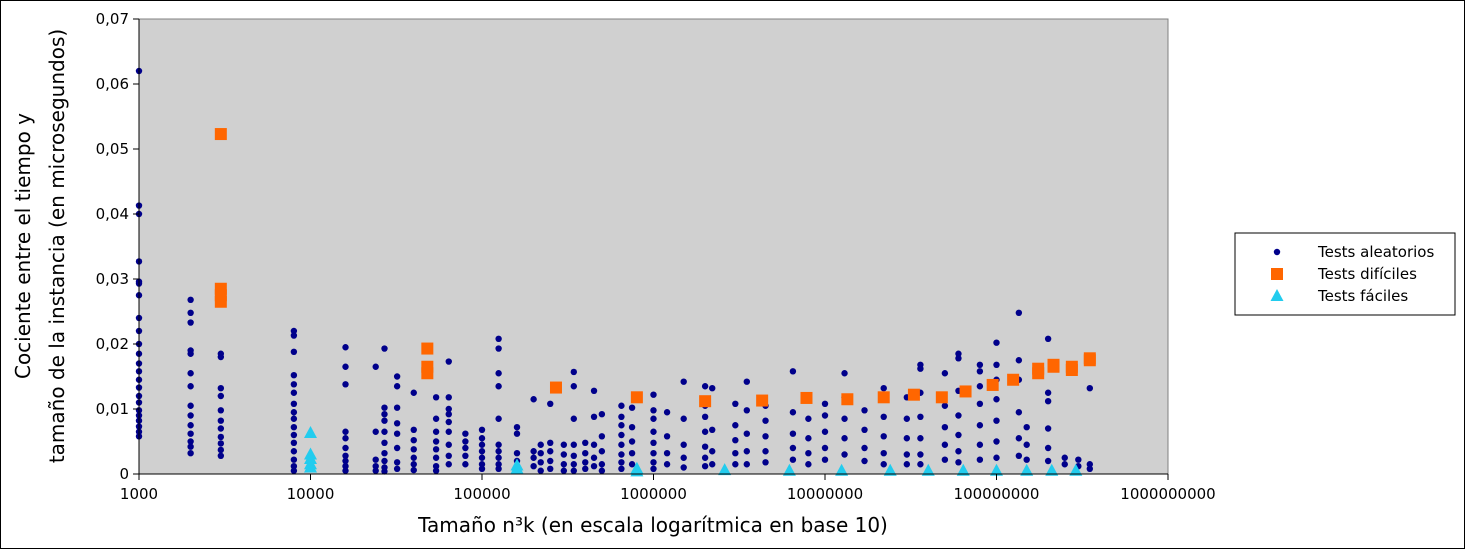 This screenshot has height=549, width=1465. Describe the element at coordinates (653, 494) in the screenshot. I see `x-tick-label: 1000000` at that location.